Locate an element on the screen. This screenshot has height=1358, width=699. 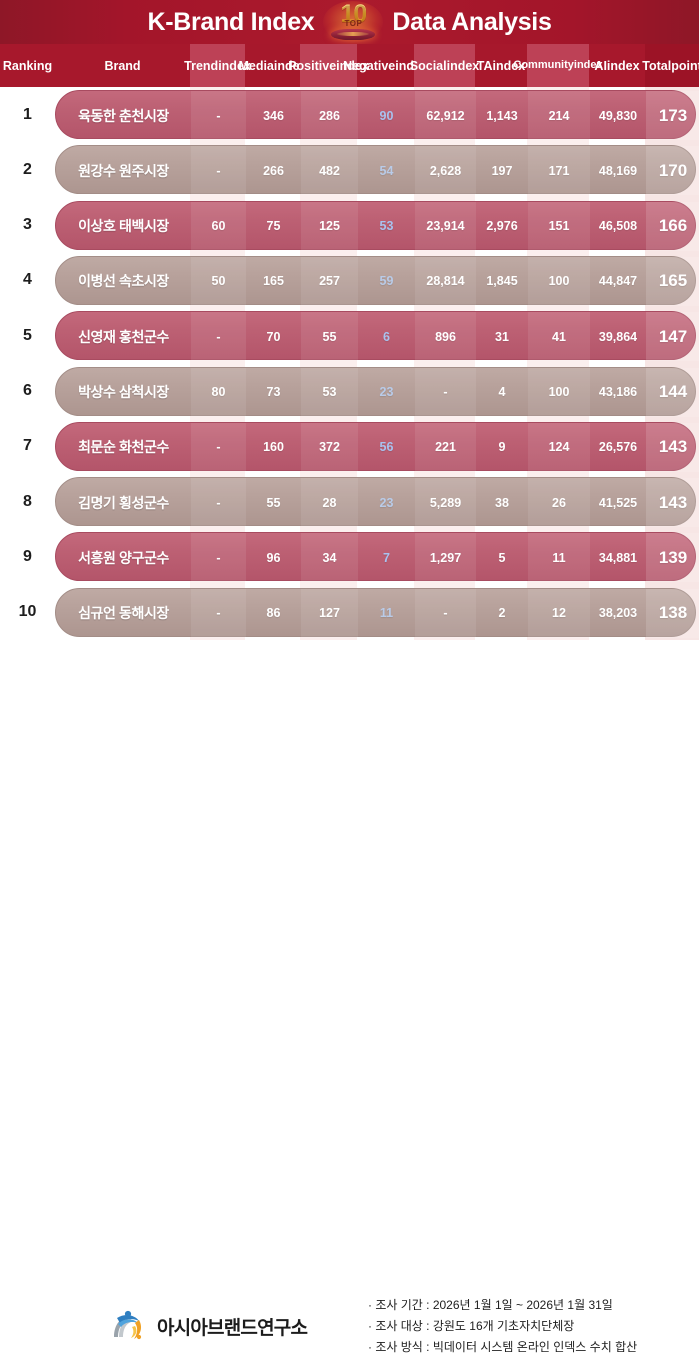
cell-trend: 60 is located at coordinates (218, 226).